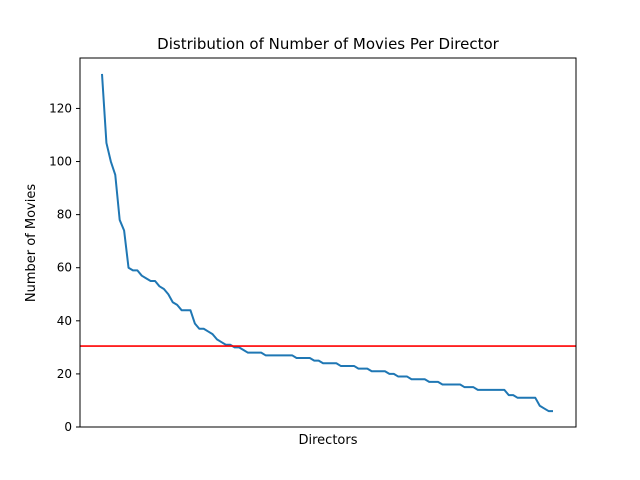 This screenshot has width=640, height=480. I want to click on y-tick-label: 60, so click(64, 268).